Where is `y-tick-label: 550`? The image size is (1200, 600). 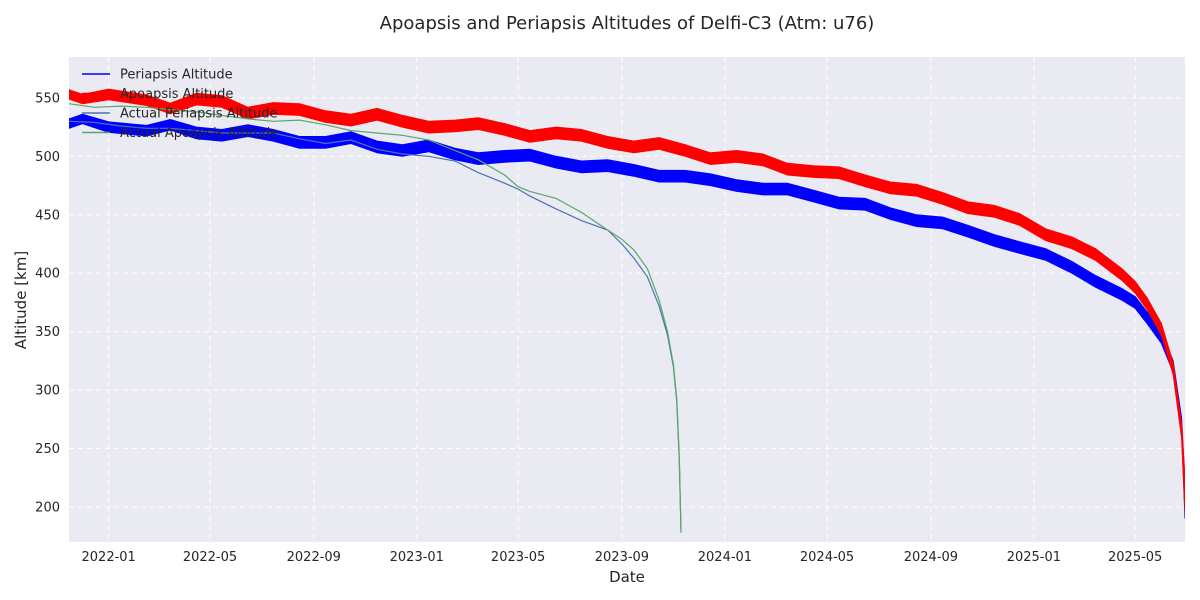
y-tick-label: 550 is located at coordinates (47, 98).